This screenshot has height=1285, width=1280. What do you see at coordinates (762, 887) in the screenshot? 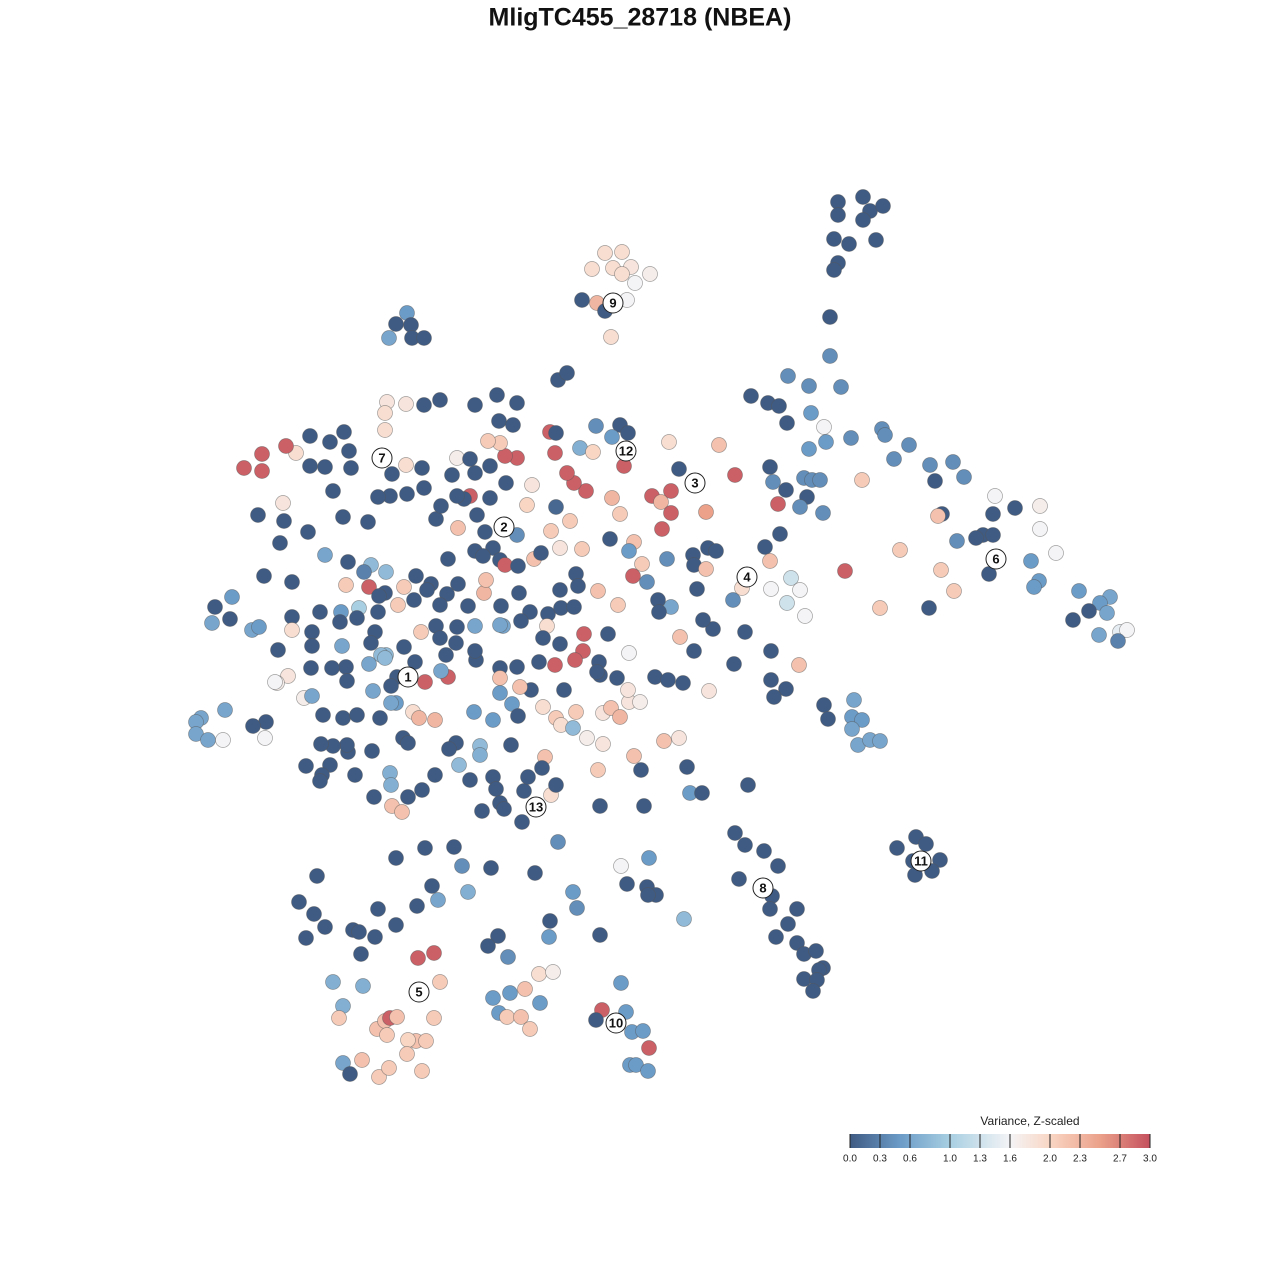
I see `cluster-label: 8` at bounding box center [762, 887].